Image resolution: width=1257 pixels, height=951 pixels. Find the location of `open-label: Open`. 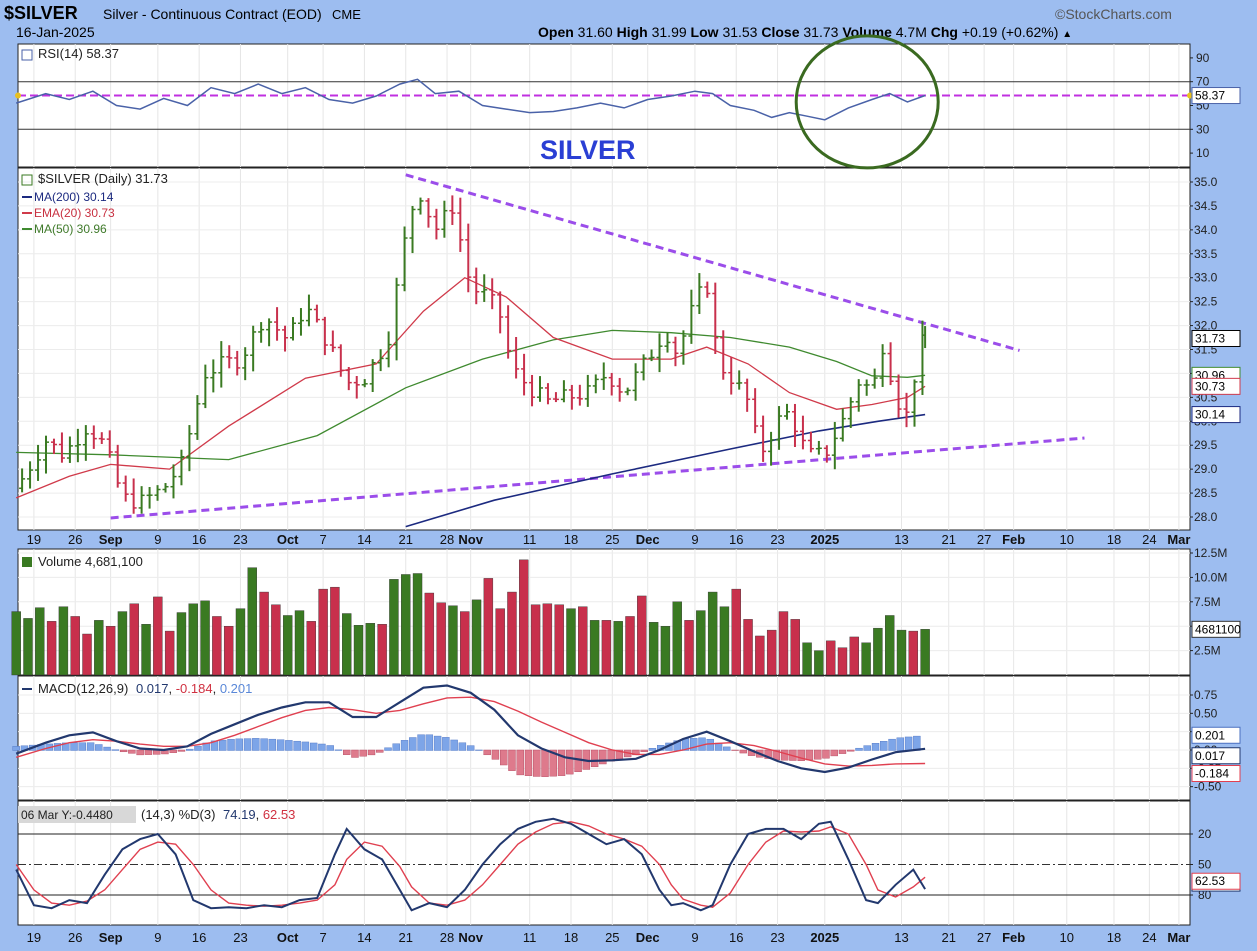

open-label: Open is located at coordinates (556, 32).